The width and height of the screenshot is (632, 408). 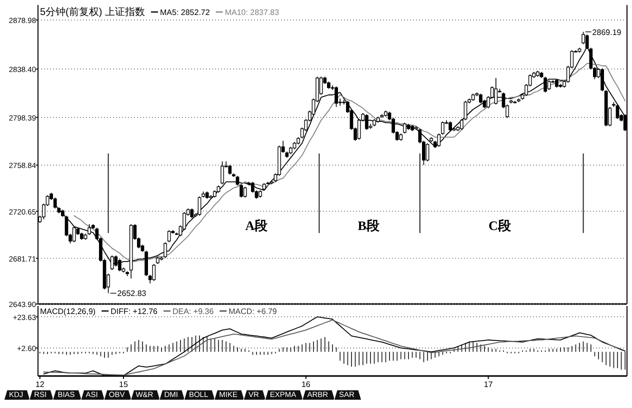 What do you see at coordinates (40, 384) in the screenshot?
I see `x-tick-label: 12` at bounding box center [40, 384].